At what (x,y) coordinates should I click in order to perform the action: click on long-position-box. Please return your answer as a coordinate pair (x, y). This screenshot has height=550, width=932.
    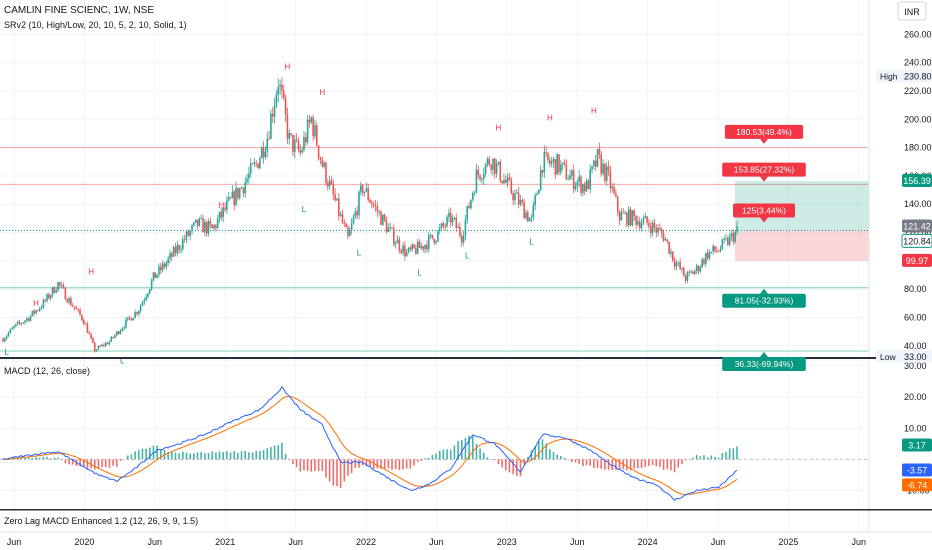
    Looking at the image, I should click on (802, 221).